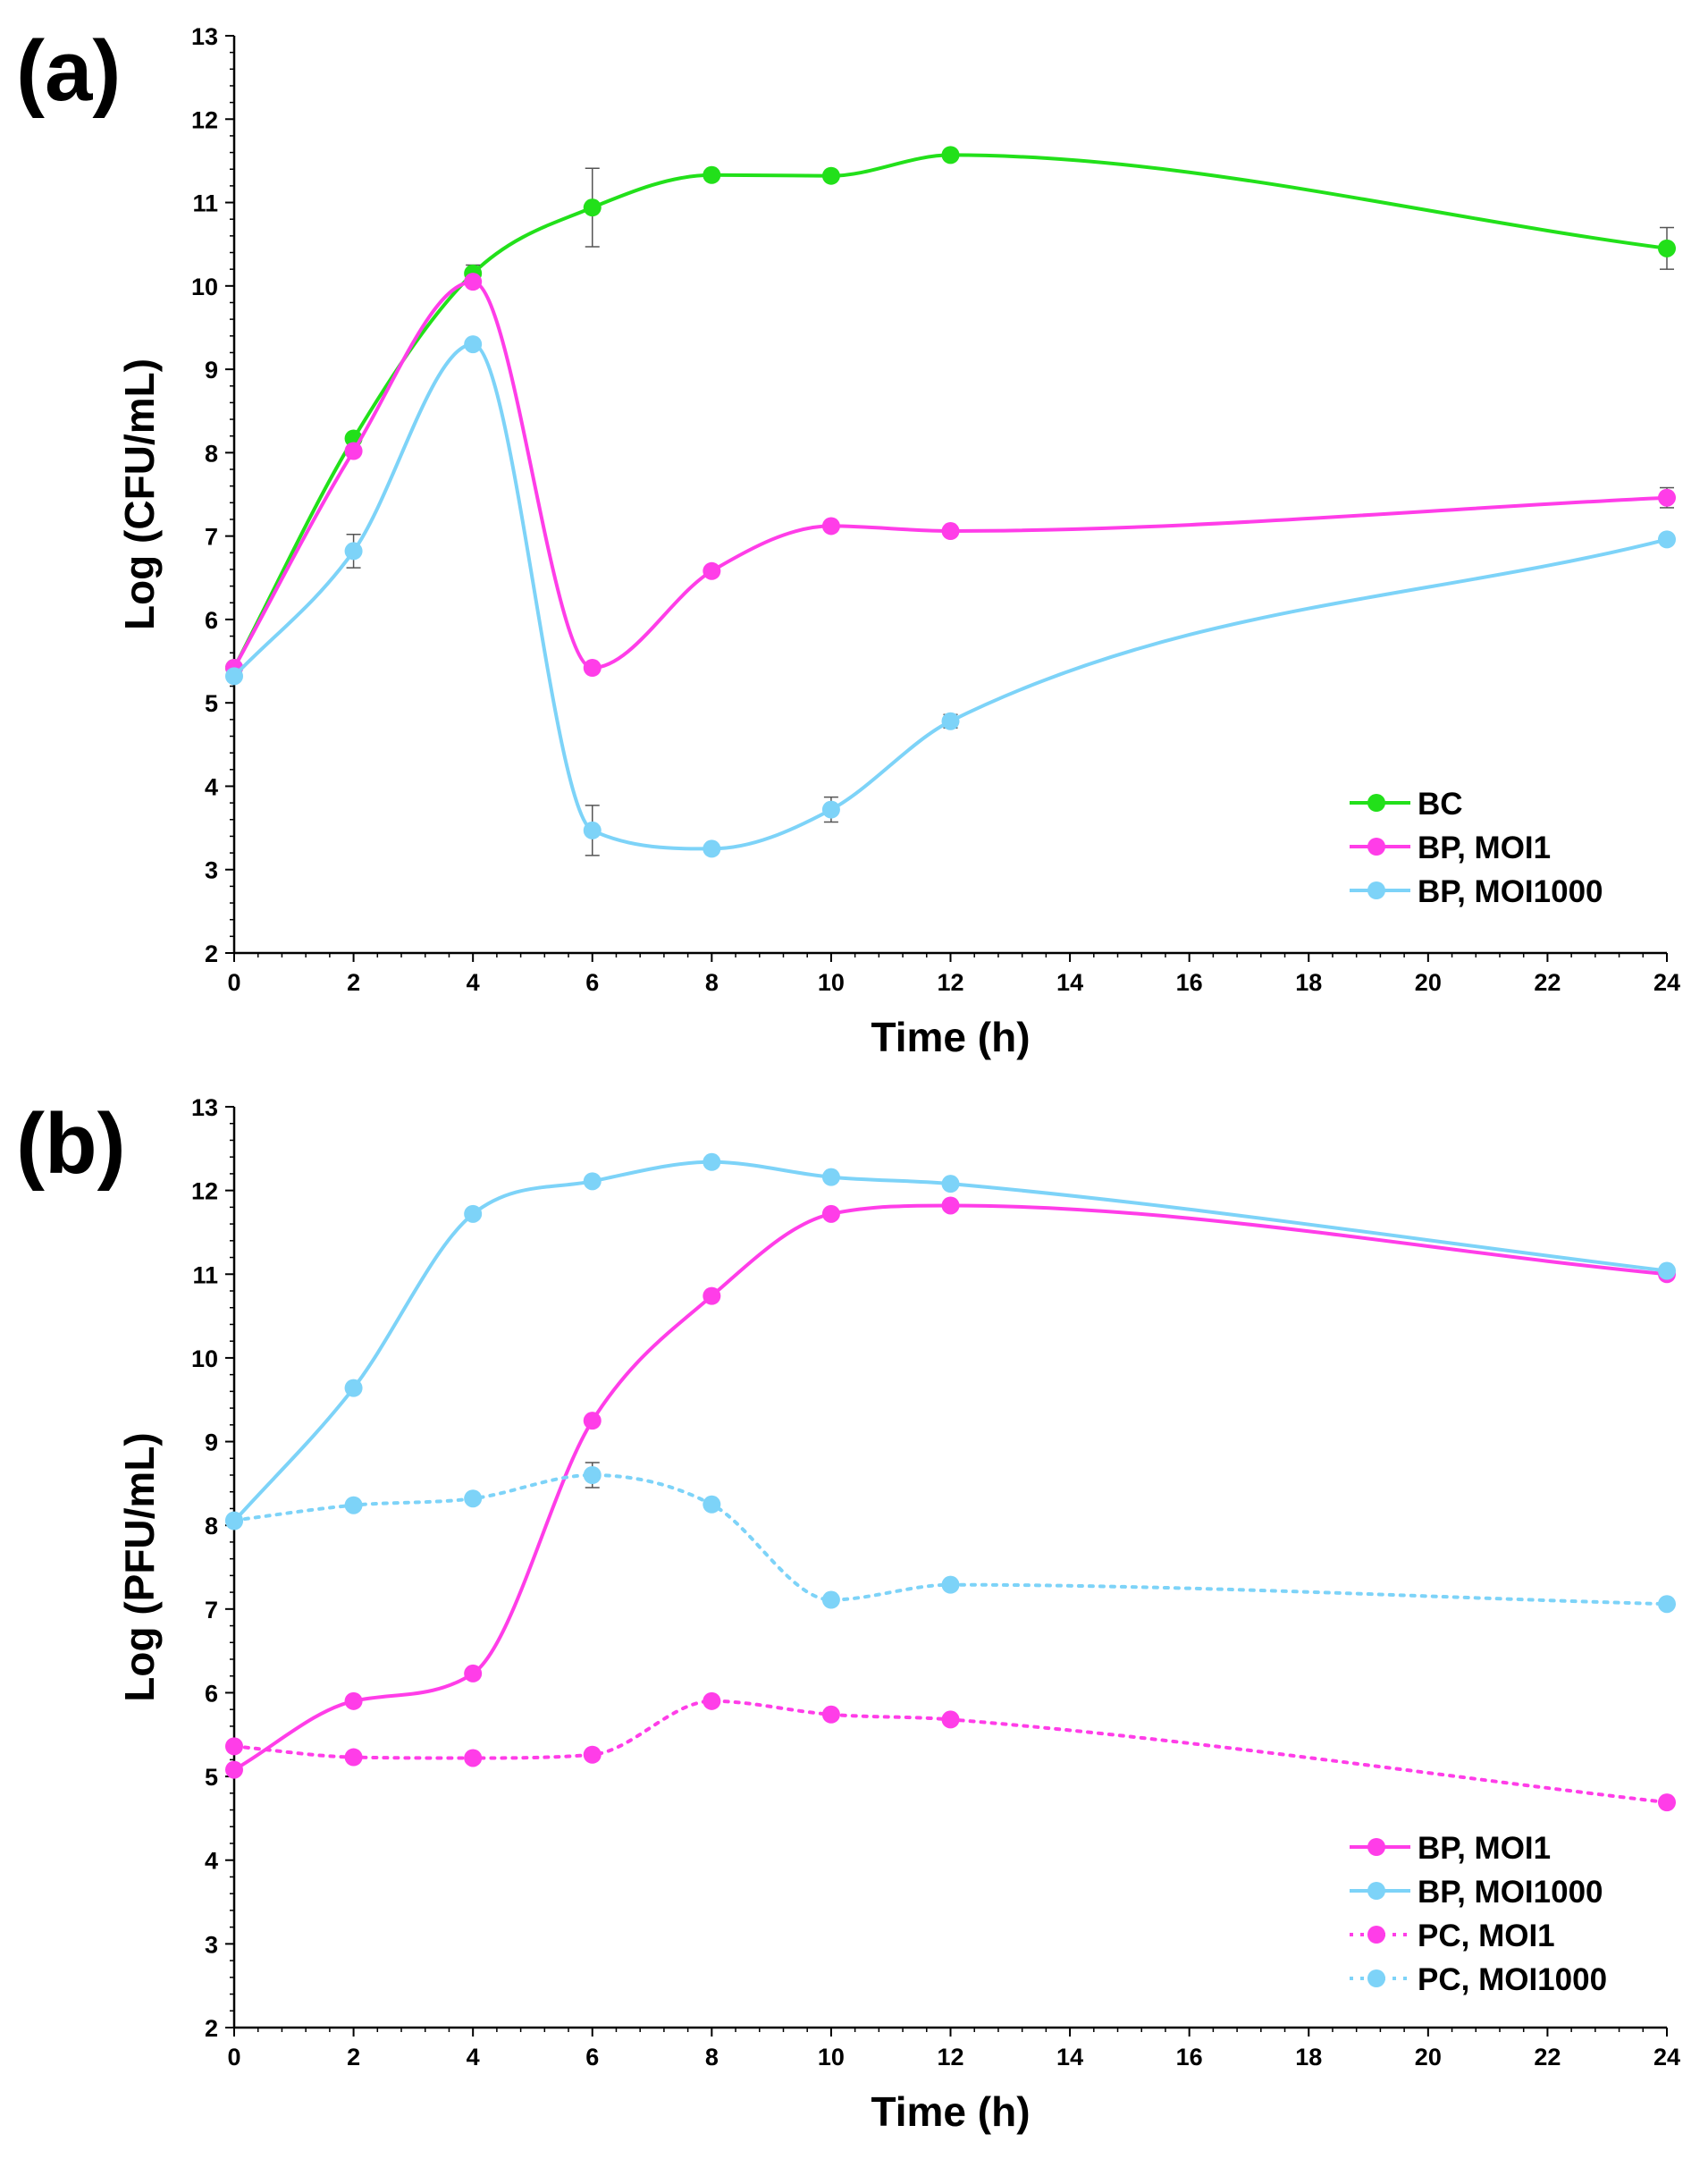 This screenshot has height=2159, width=1708. I want to click on y-tick-label: 10, so click(205, 1358).